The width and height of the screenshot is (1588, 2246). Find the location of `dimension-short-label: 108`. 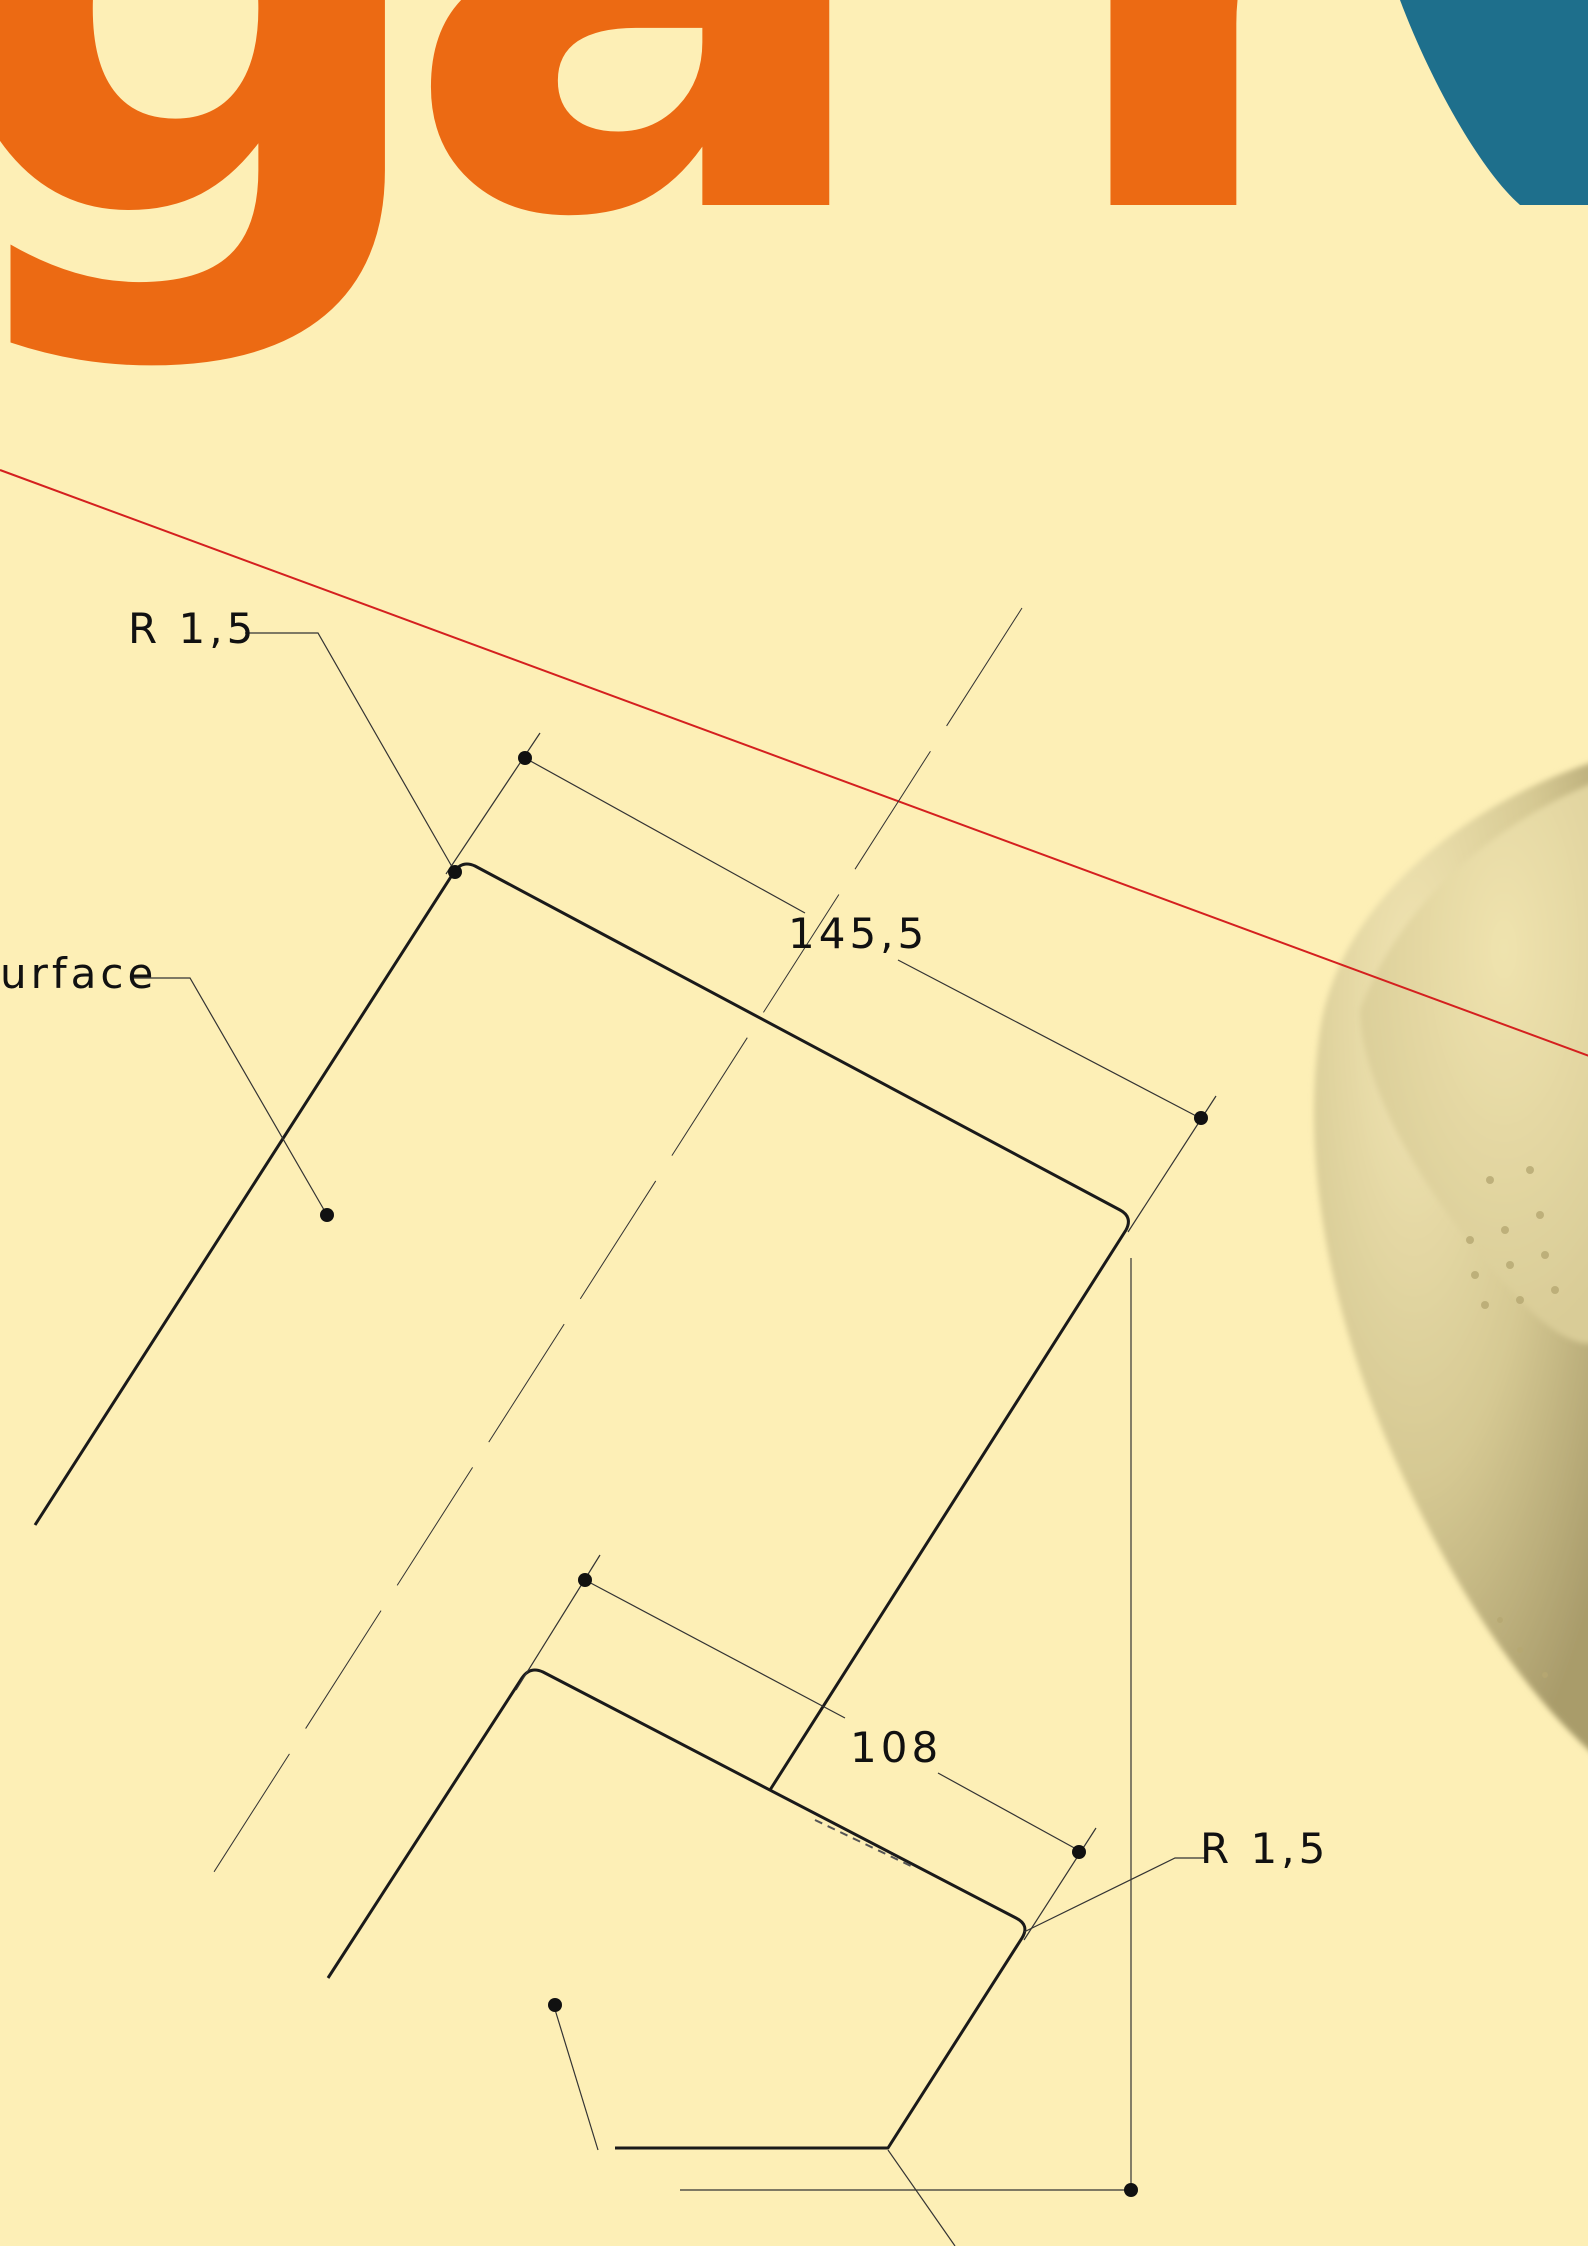

dimension-short-label: 108 is located at coordinates (896, 1747).